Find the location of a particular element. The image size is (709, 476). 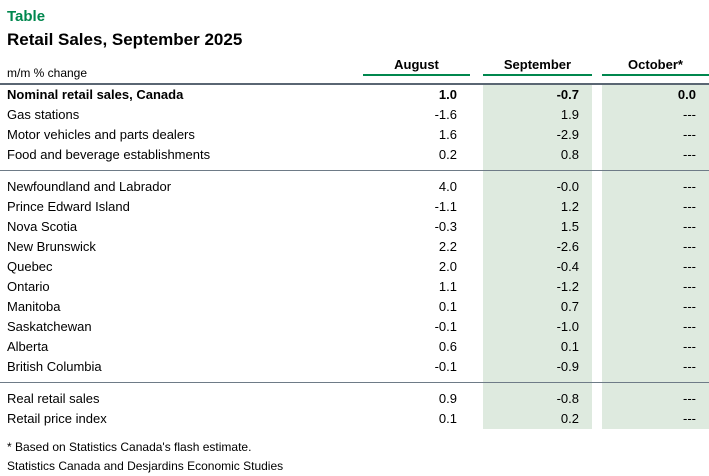

column-header-october: October* is located at coordinates (655, 66).